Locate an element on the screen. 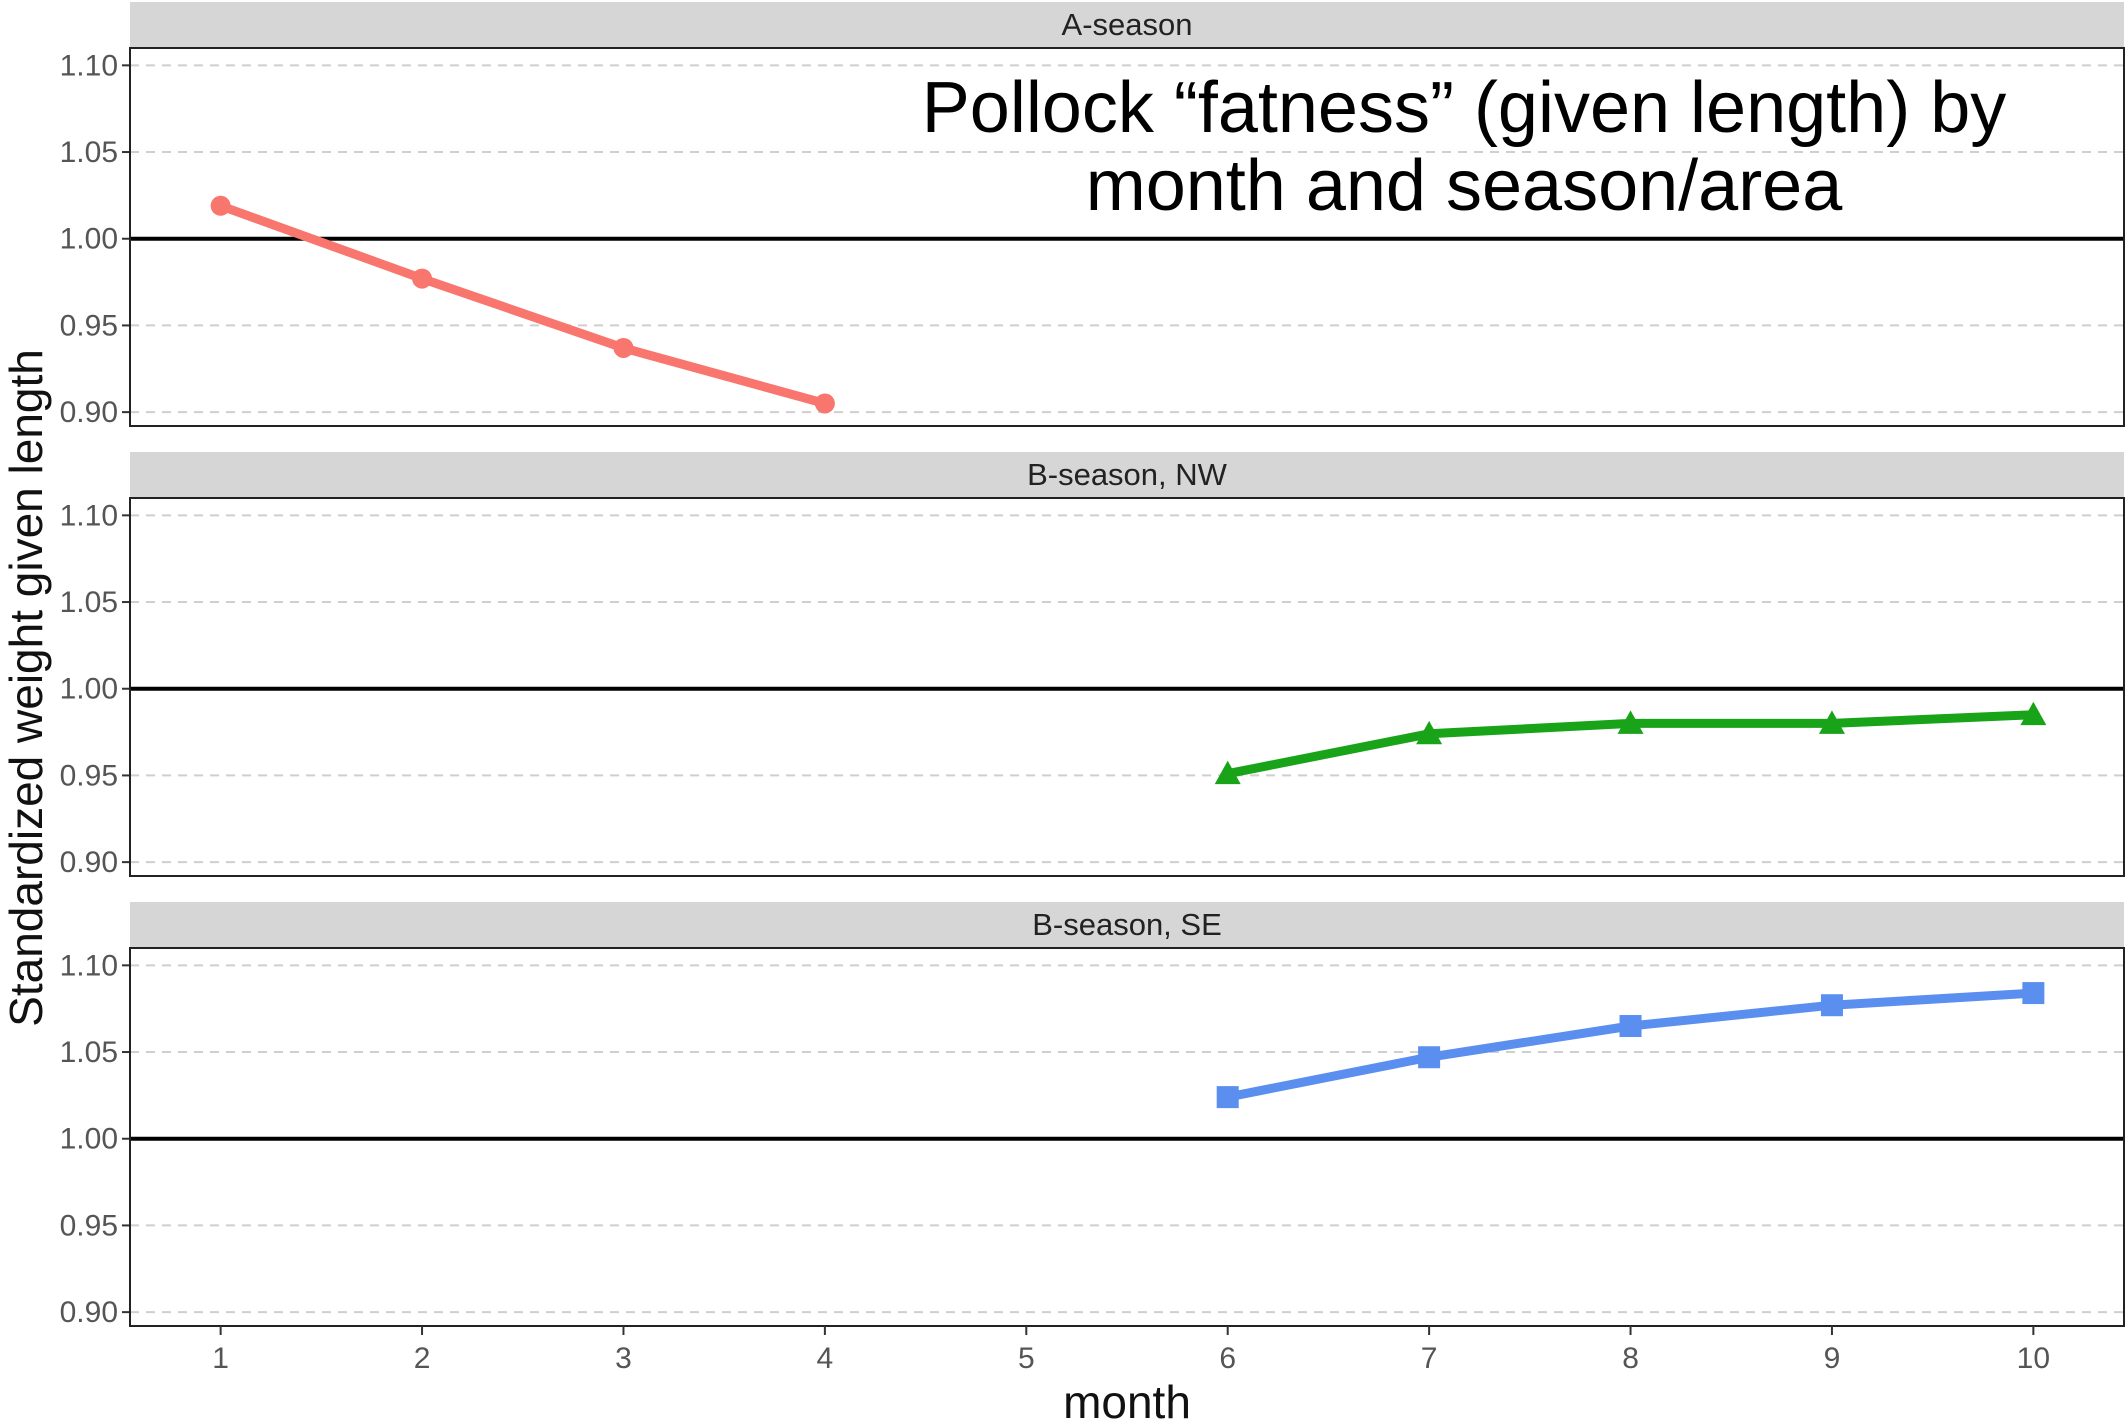  facet-label: A-season is located at coordinates (1127, 24).